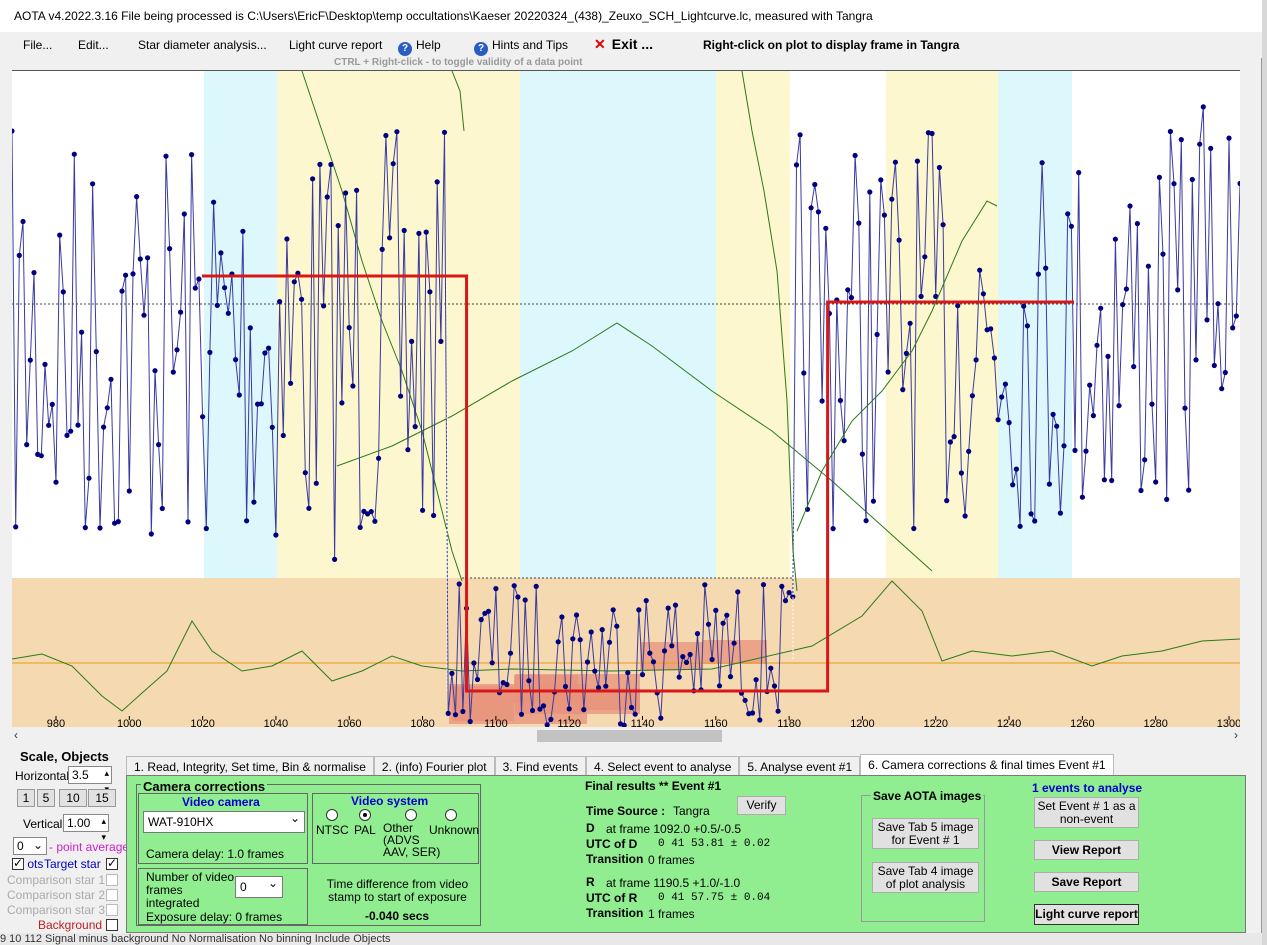  I want to click on scroll-thumb, so click(629, 736).